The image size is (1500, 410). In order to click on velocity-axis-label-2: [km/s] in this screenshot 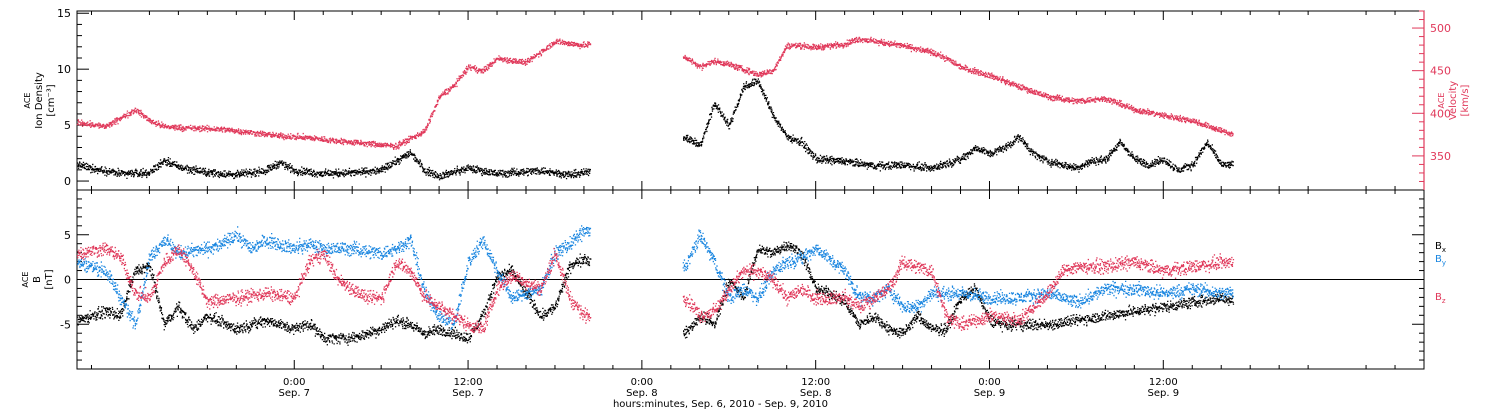, I will do `click(1465, 100)`.